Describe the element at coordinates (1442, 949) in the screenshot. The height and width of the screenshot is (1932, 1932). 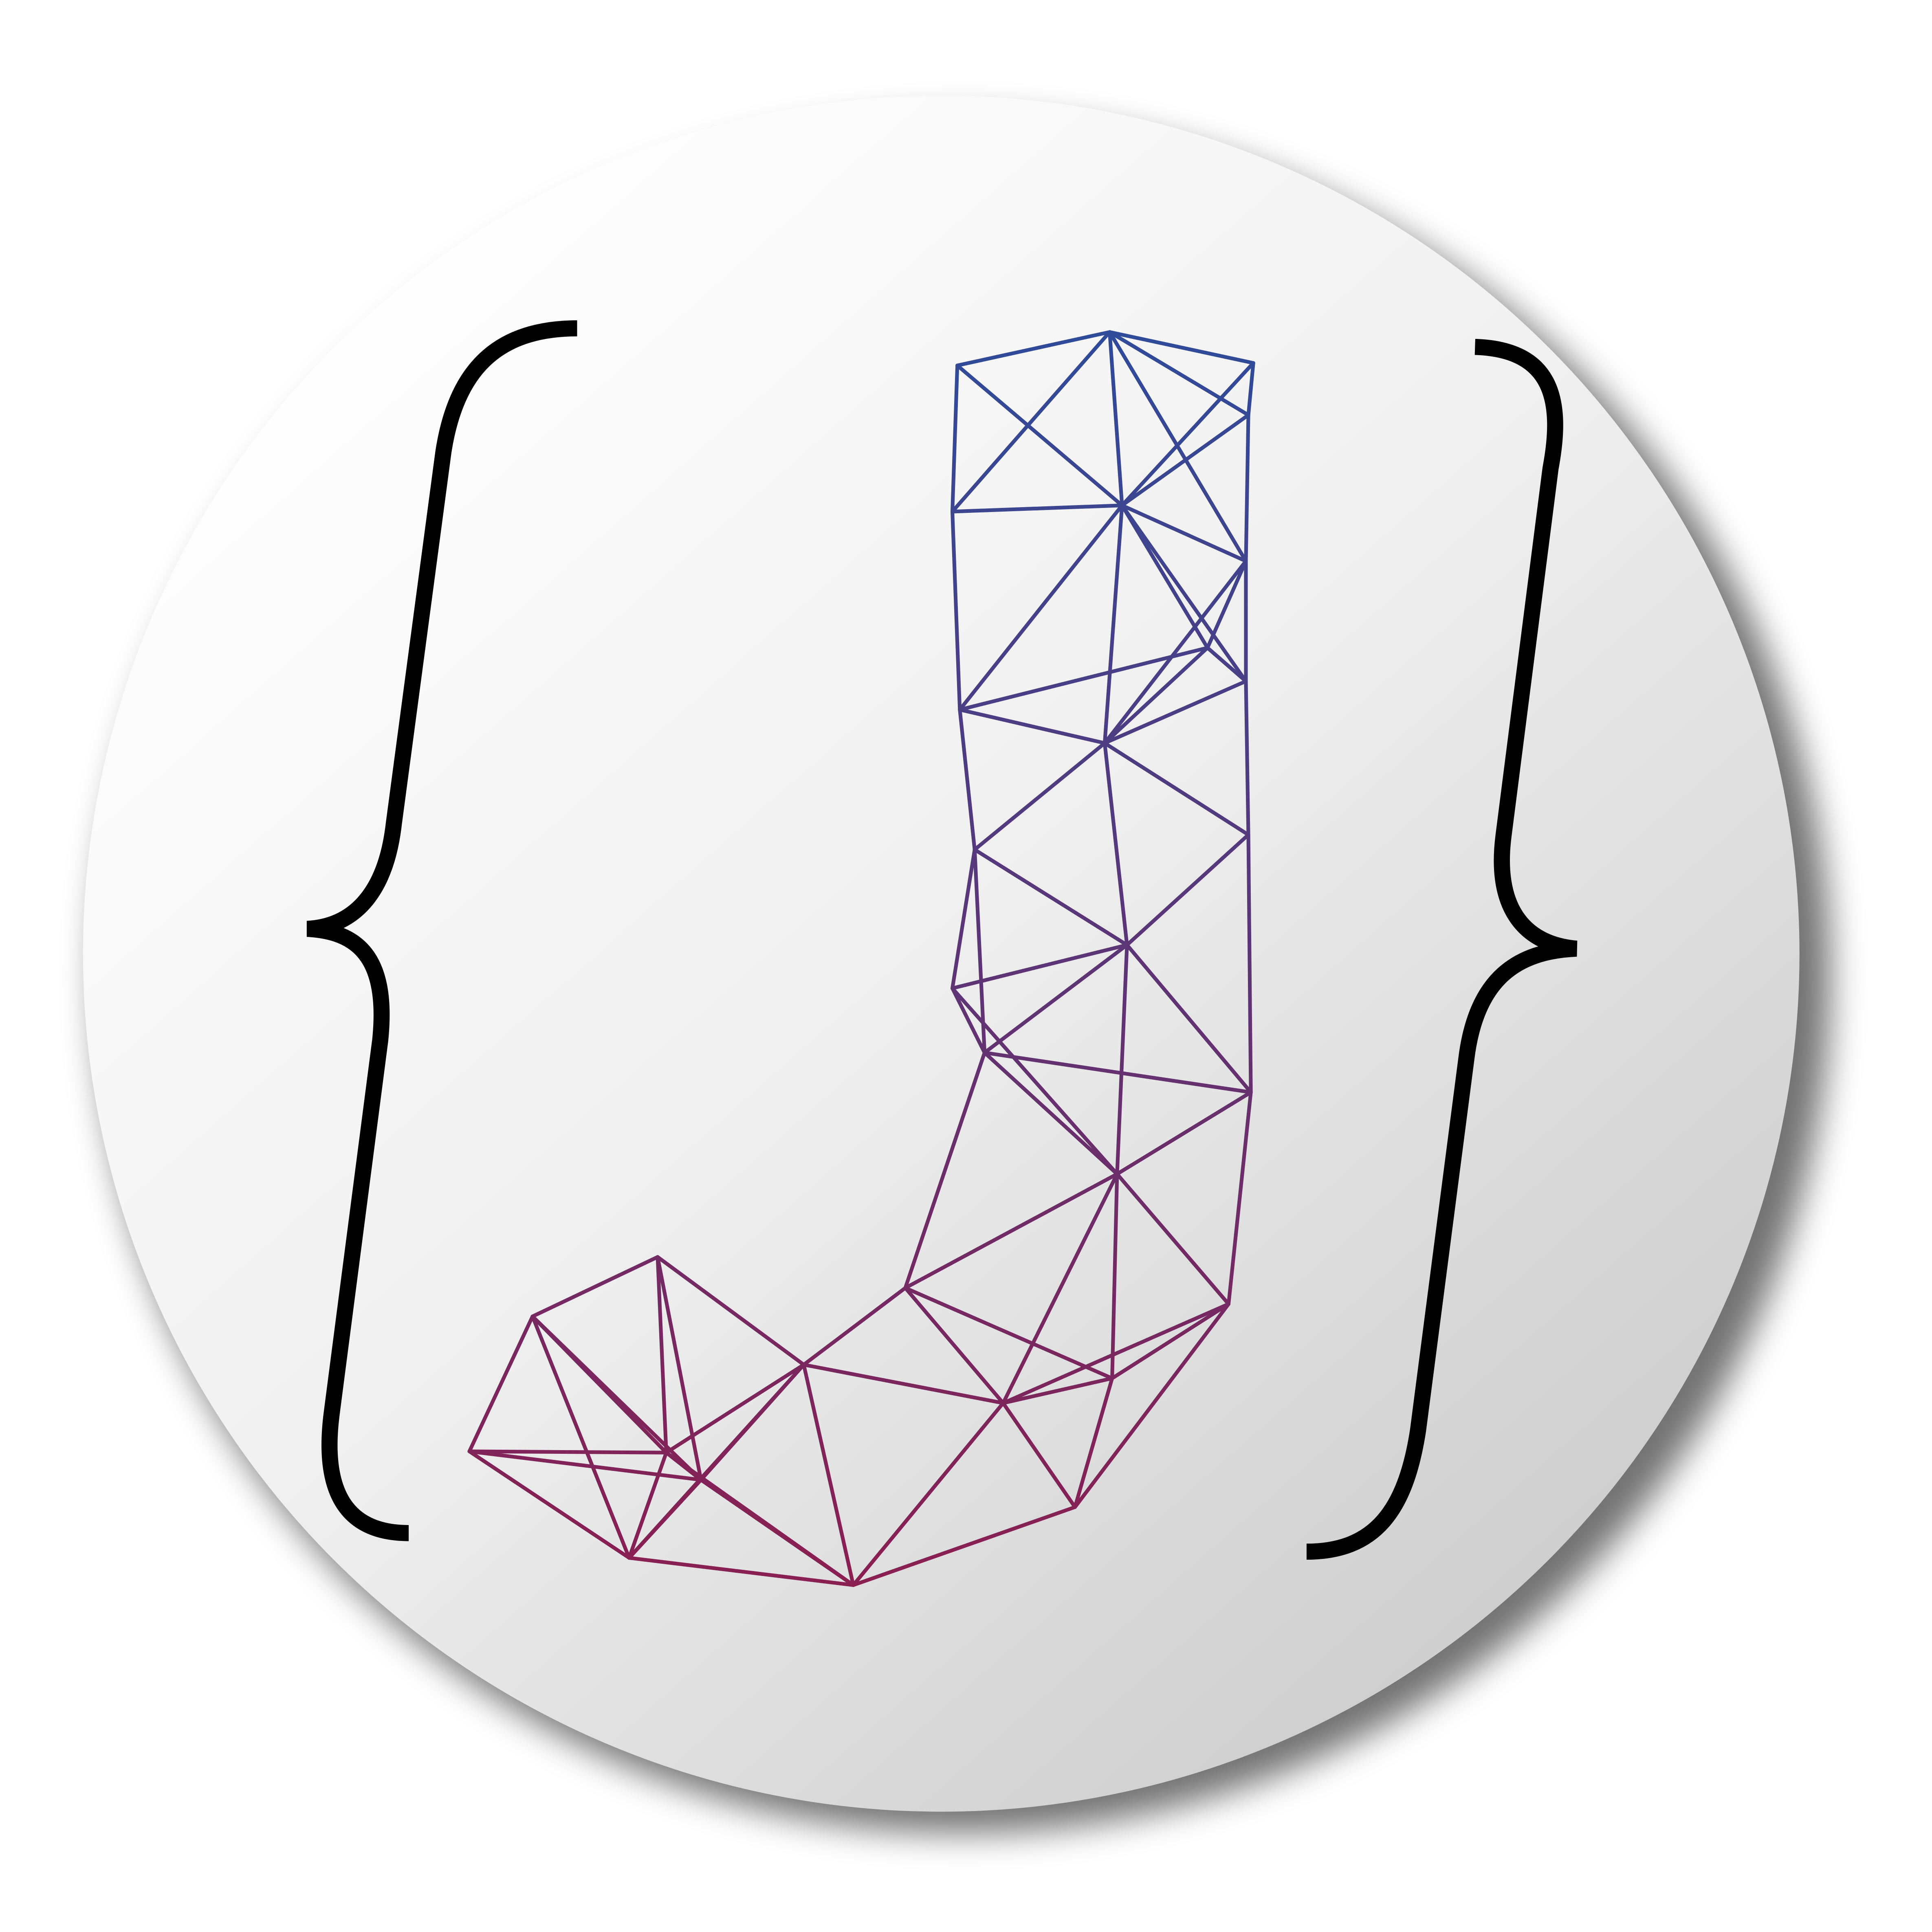
I see `right-brace-icon` at that location.